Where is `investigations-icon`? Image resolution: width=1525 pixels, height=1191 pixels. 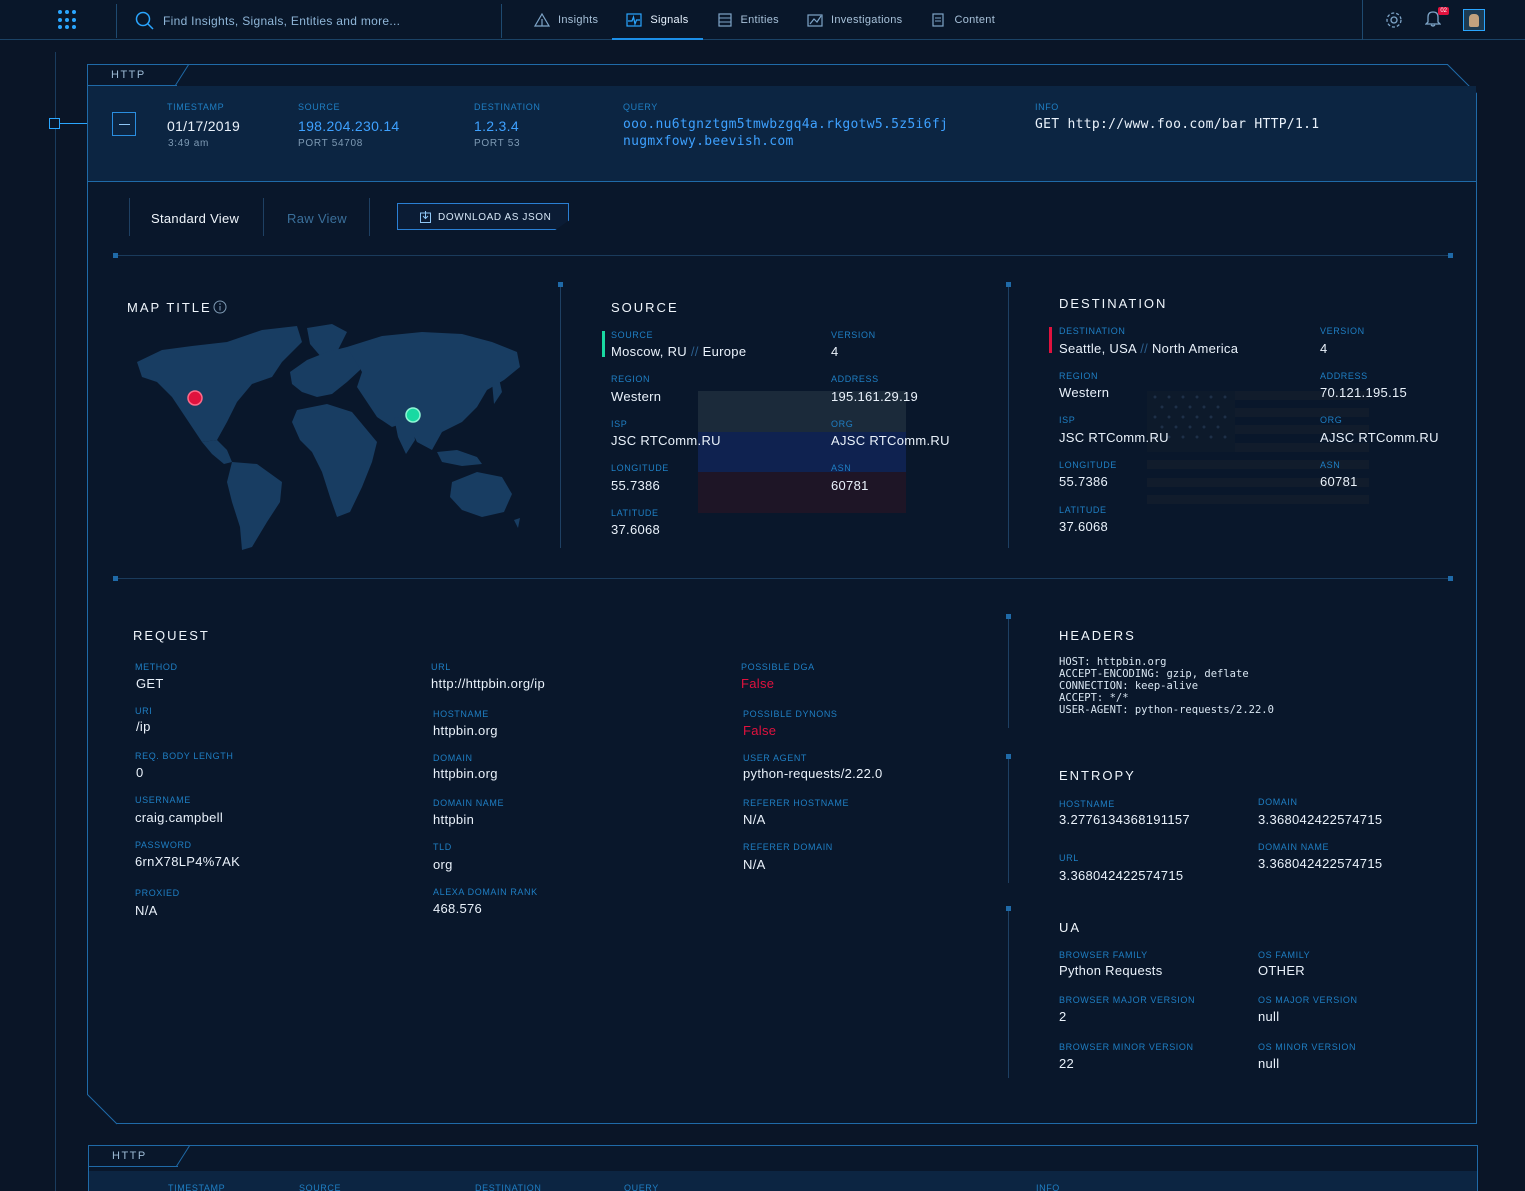 investigations-icon is located at coordinates (815, 20).